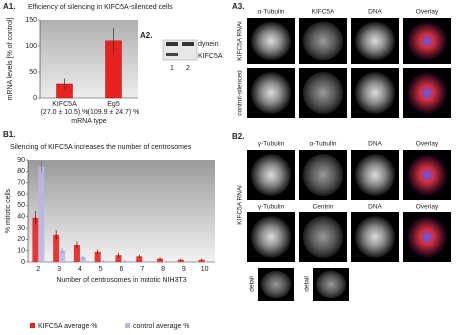 This screenshot has width=474, height=335. What do you see at coordinates (161, 326) in the screenshot?
I see `legend-label: control average %` at bounding box center [161, 326].